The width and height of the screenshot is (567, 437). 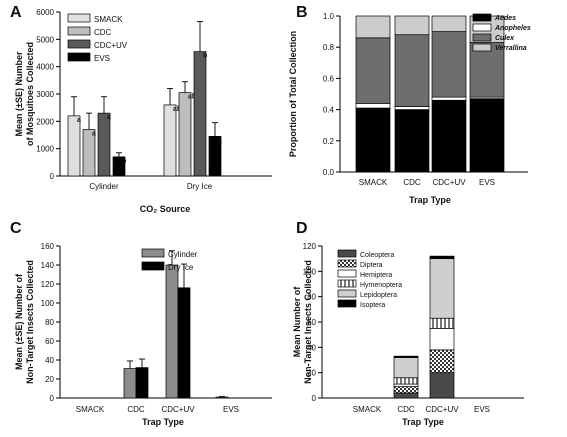 What do you see at coordinates (45, 39) in the screenshot?
I see `y-tick-label: 5000` at bounding box center [45, 39].